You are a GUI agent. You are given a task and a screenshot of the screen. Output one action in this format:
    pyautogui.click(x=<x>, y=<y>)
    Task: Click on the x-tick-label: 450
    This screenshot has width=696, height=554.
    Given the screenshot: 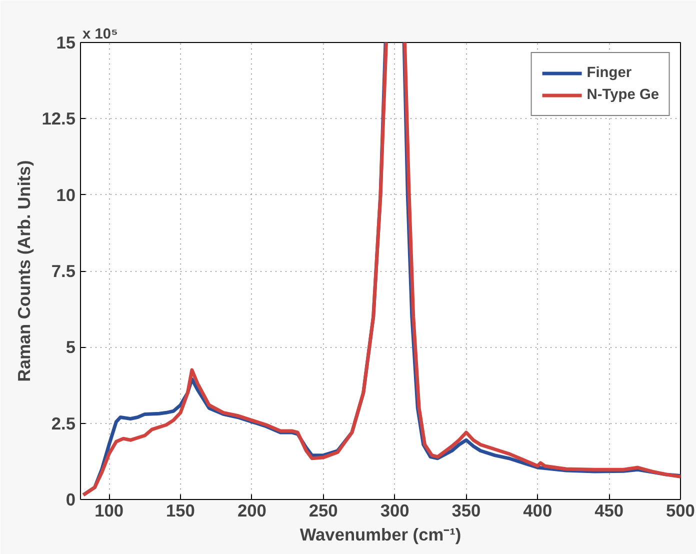 What is the action you would take?
    pyautogui.click(x=609, y=510)
    